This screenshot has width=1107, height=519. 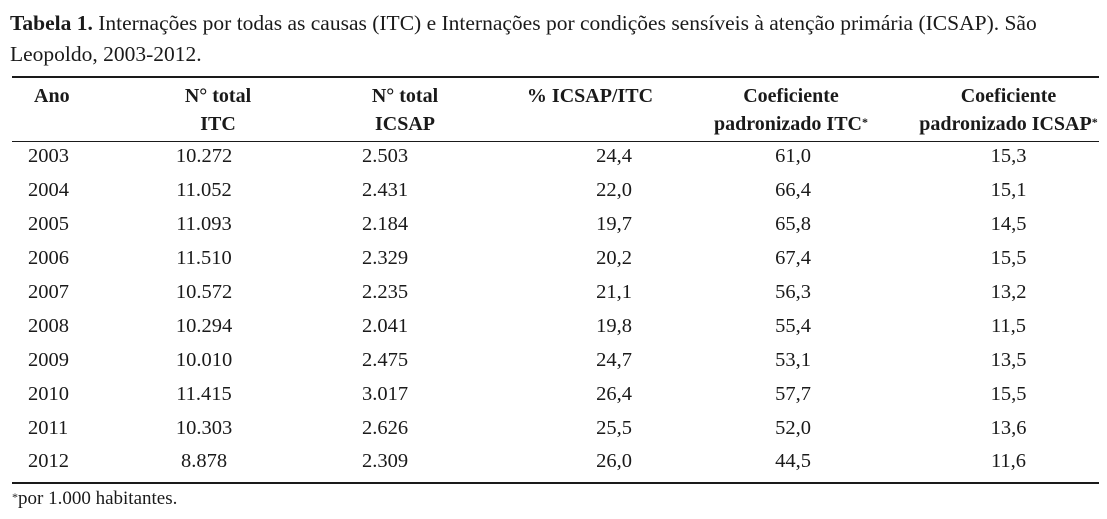 I want to click on table-row: 2006 11.510 2.329 20,2 67,4 15,5, so click(x=559, y=259).